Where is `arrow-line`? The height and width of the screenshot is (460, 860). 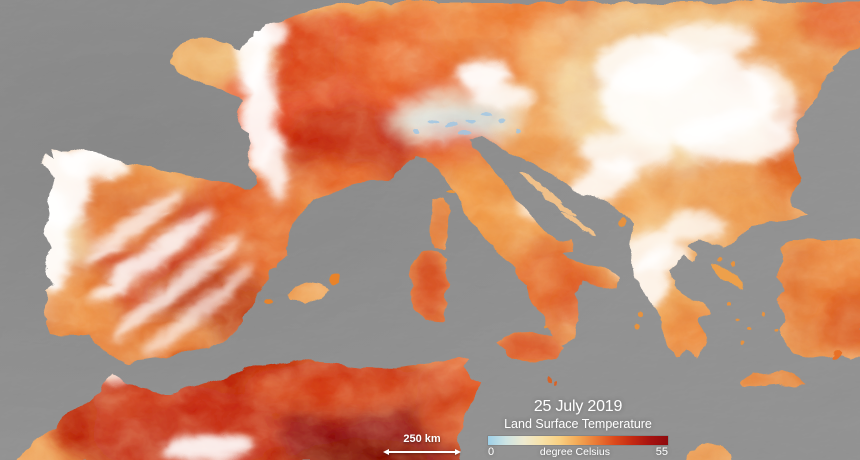 arrow-line is located at coordinates (422, 452).